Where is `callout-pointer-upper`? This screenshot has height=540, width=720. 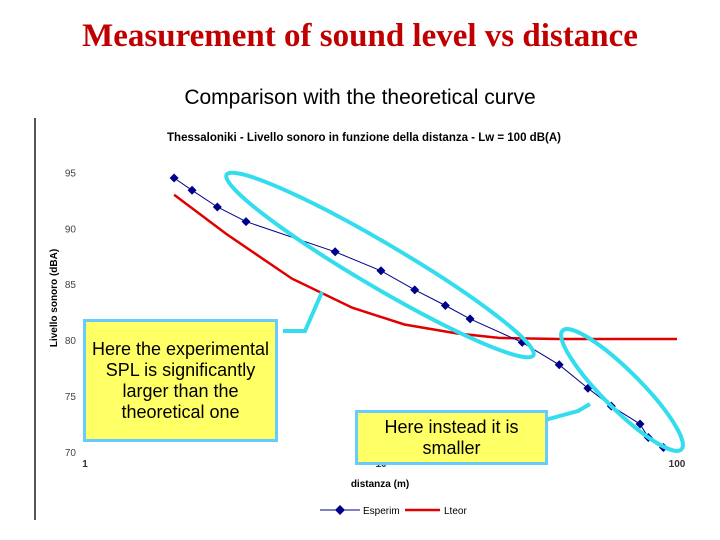
callout-pointer-upper is located at coordinates (303, 312).